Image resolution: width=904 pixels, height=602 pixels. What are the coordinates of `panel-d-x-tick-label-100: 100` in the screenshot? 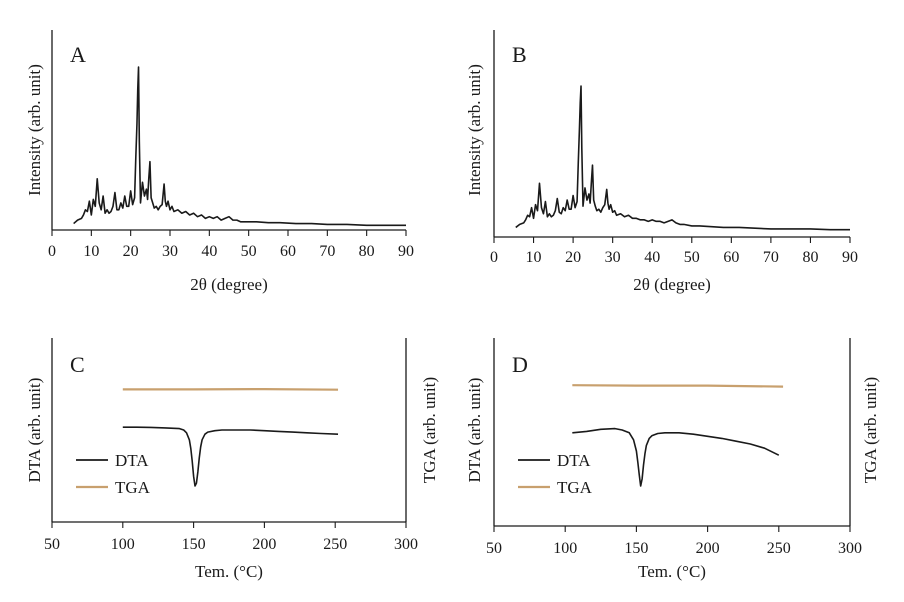 It's located at (565, 548).